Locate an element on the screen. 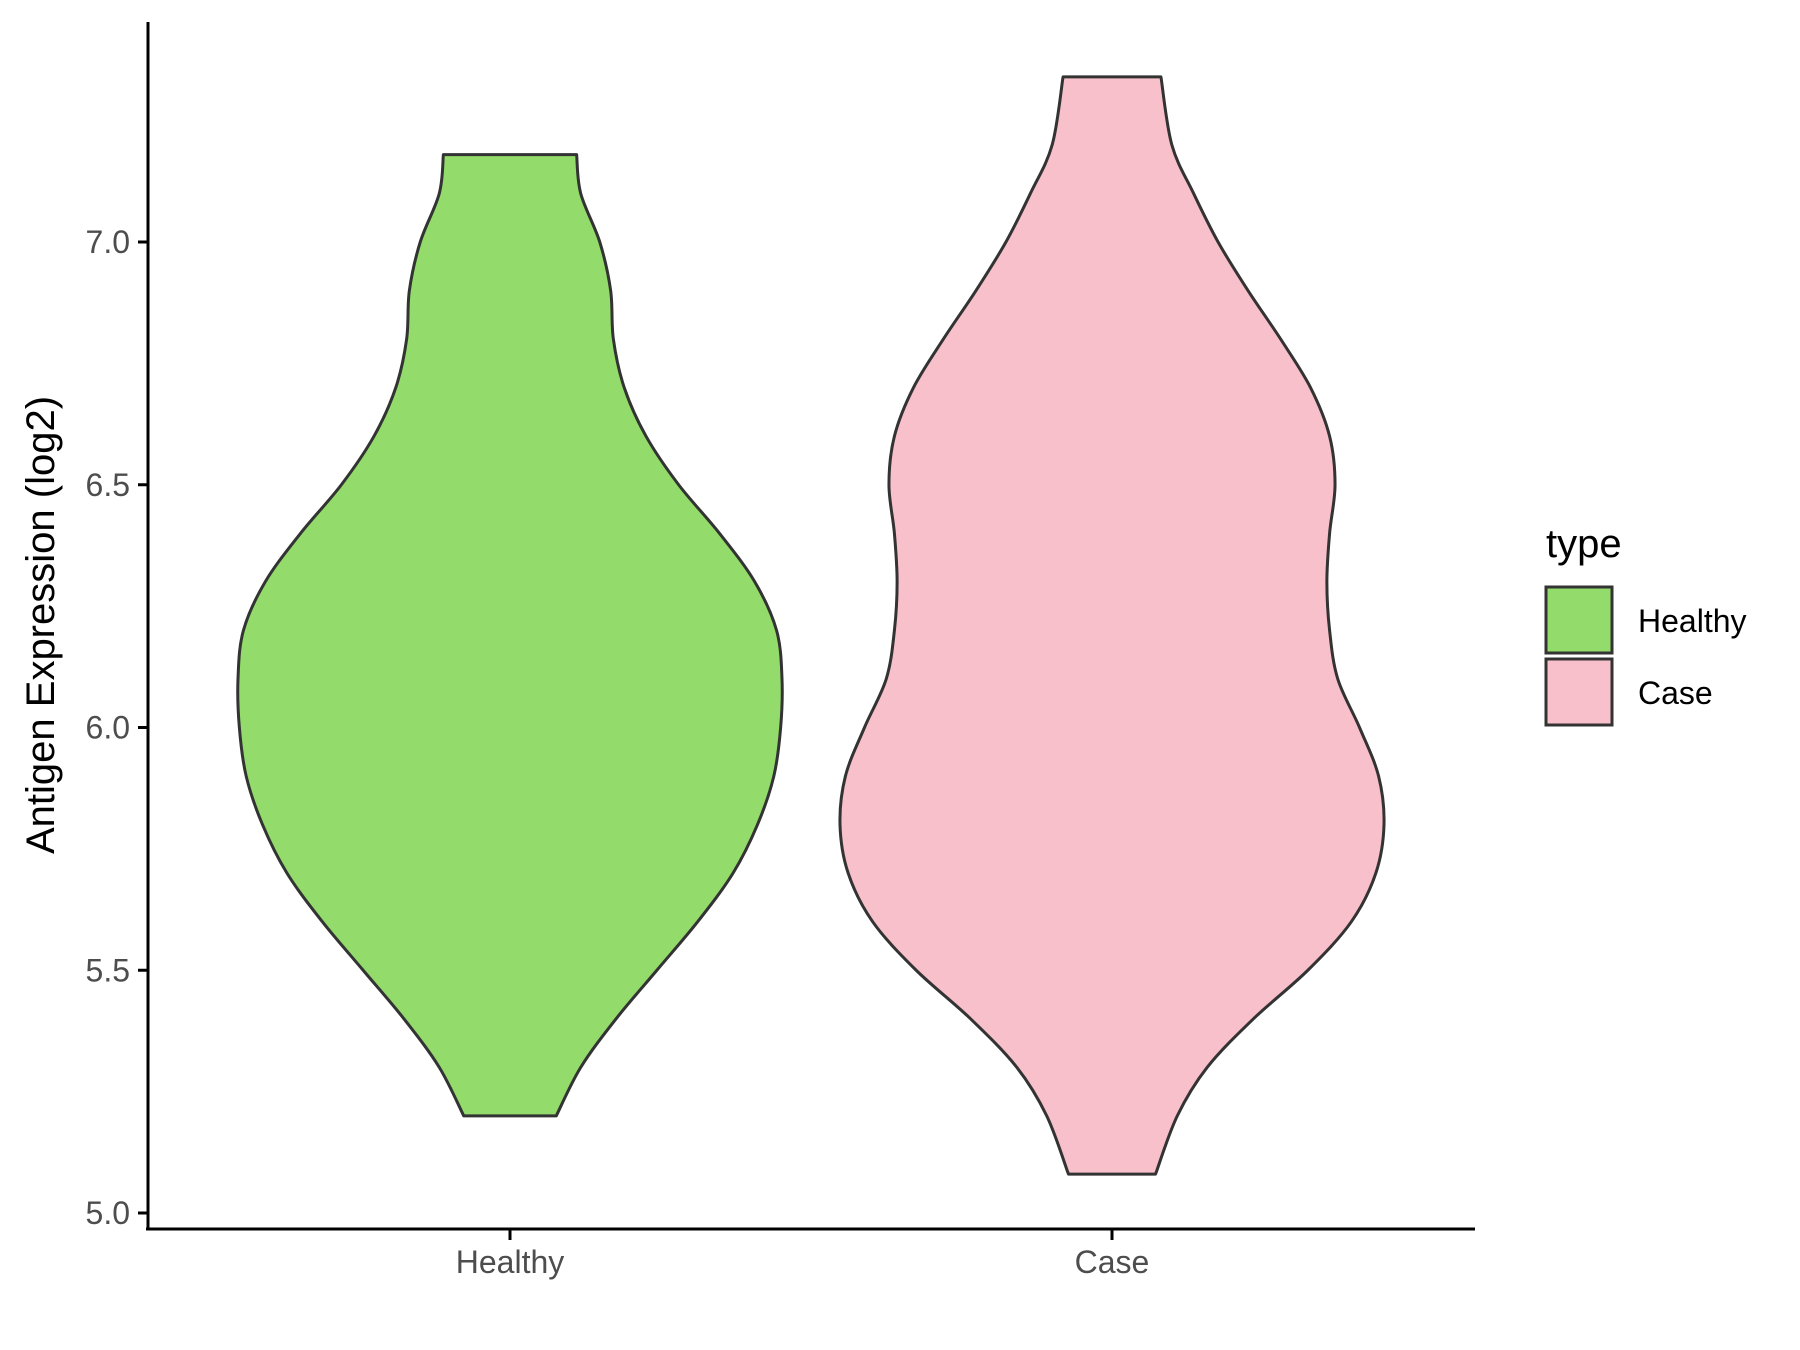 This screenshot has height=1350, width=1800. y-tick-label: 5.0 is located at coordinates (108, 1213).